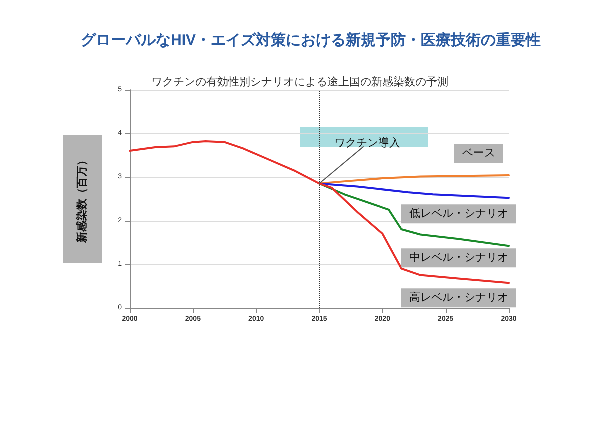 Image resolution: width=600 pixels, height=423 pixels. I want to click on annotation: ワクチン導入, so click(367, 143).